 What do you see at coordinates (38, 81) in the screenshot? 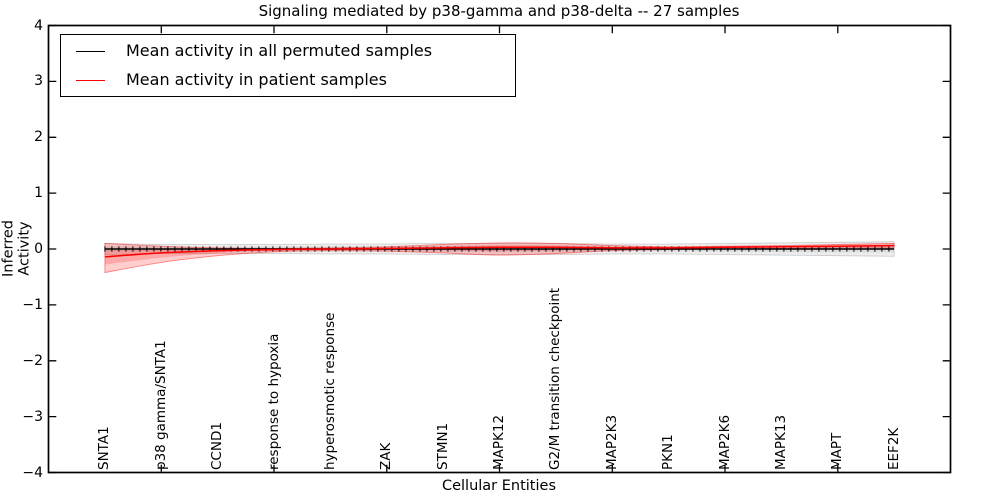
I see `y-tick-label: 3` at bounding box center [38, 81].